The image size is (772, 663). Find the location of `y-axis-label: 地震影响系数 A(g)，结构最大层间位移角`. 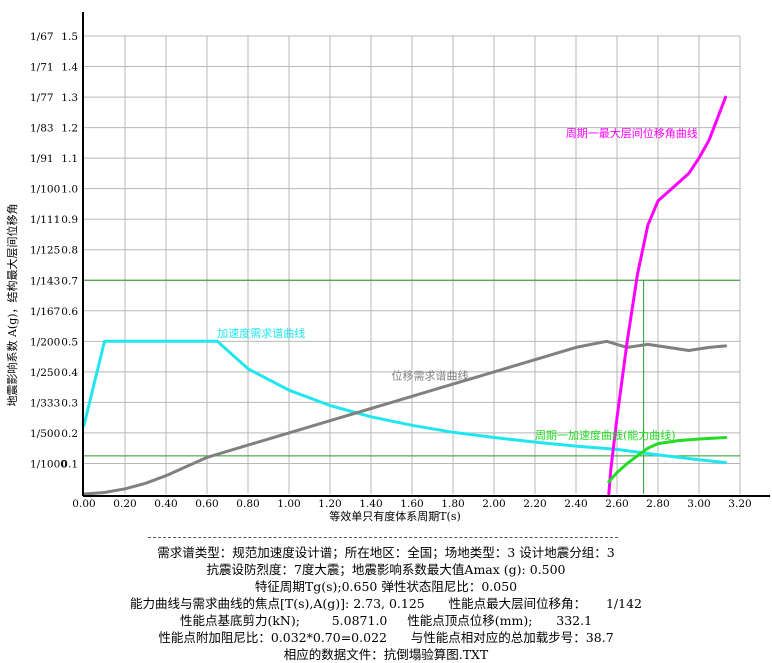

y-axis-label: 地震影响系数 A(g)，结构最大层间位移角 is located at coordinates (12, 304).